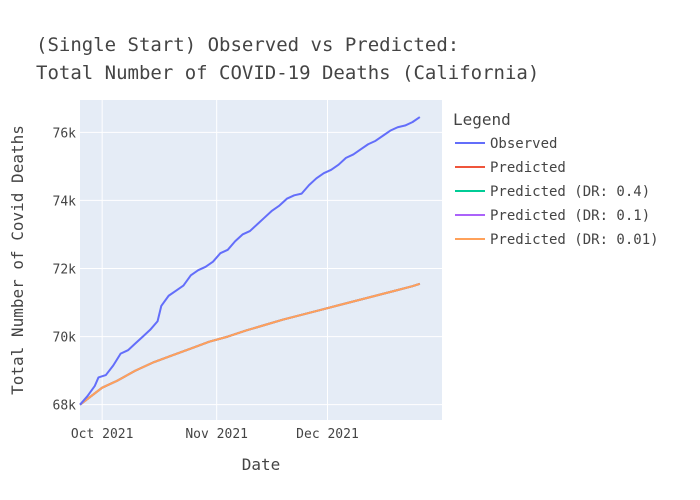  I want to click on legend-label: Predicted (DR: 0.1), so click(570, 216).